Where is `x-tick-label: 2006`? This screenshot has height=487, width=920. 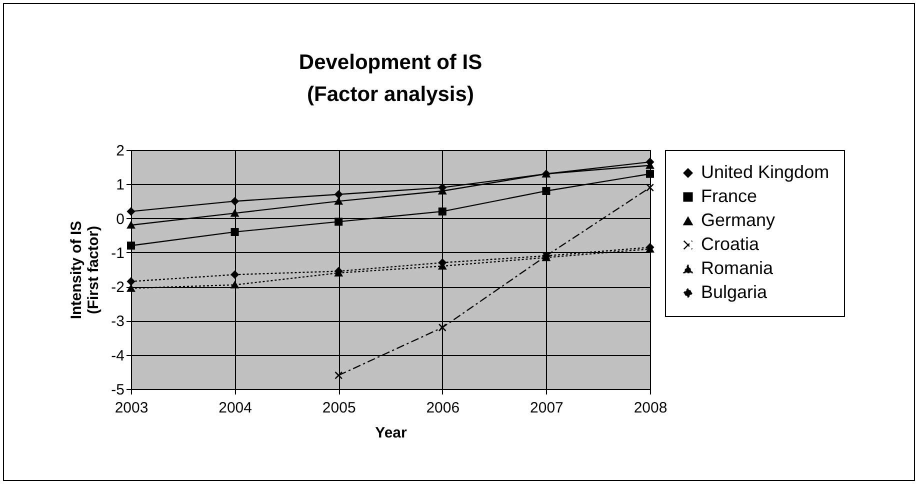
x-tick-label: 2006 is located at coordinates (443, 408).